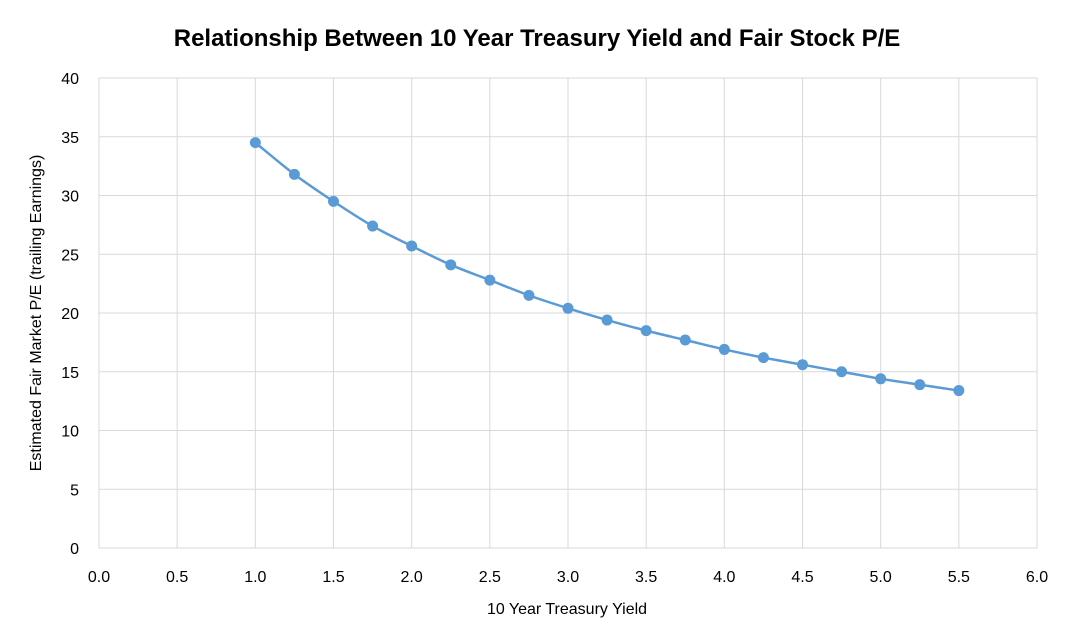  I want to click on y-axis-tick-labels: 0 5 10 15 20 25 30 35 40, so click(70, 314).